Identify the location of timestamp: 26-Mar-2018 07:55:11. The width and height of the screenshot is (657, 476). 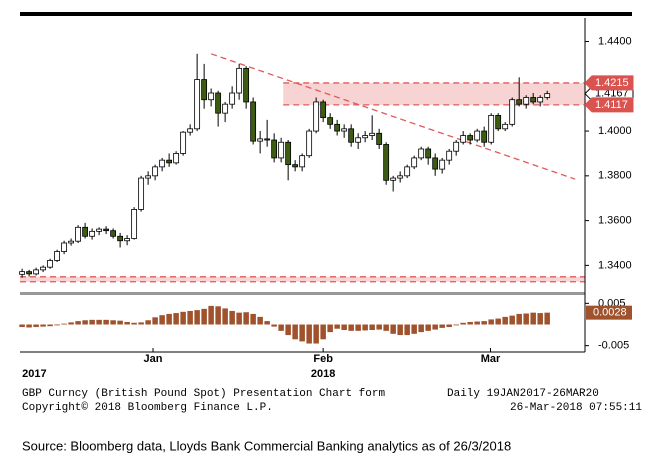
(576, 408).